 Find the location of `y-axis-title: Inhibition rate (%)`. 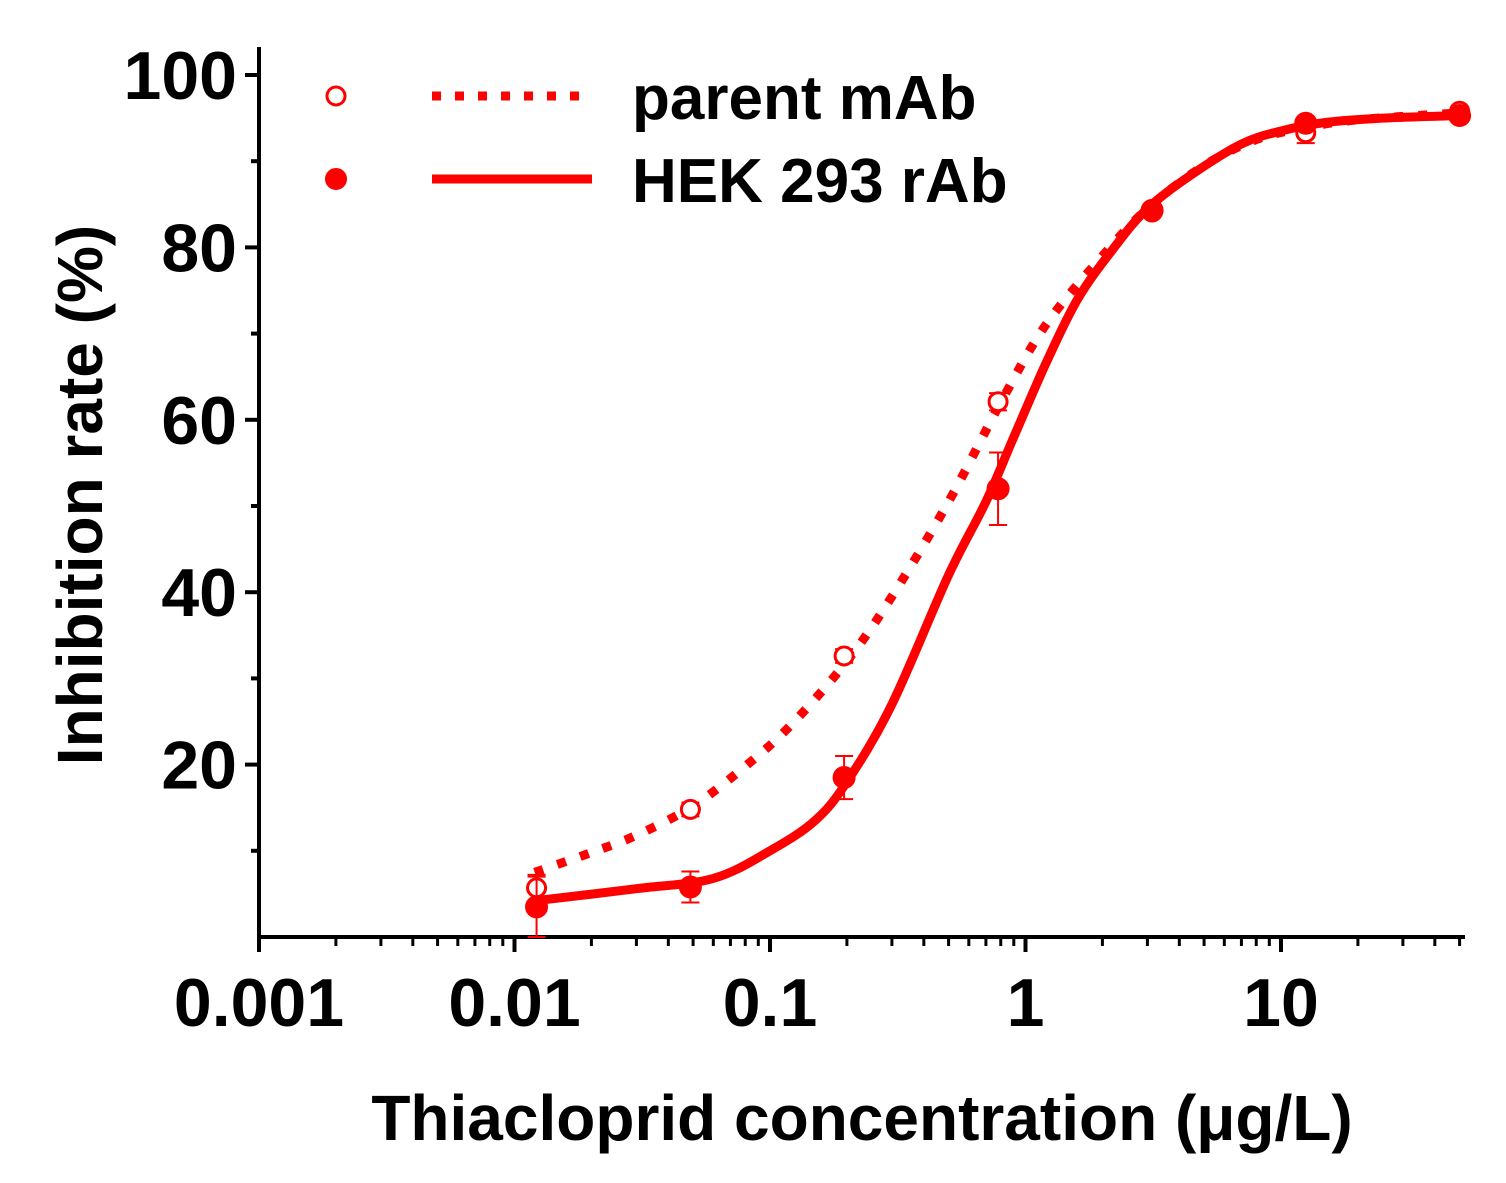

y-axis-title: Inhibition rate (%) is located at coordinates (80, 495).